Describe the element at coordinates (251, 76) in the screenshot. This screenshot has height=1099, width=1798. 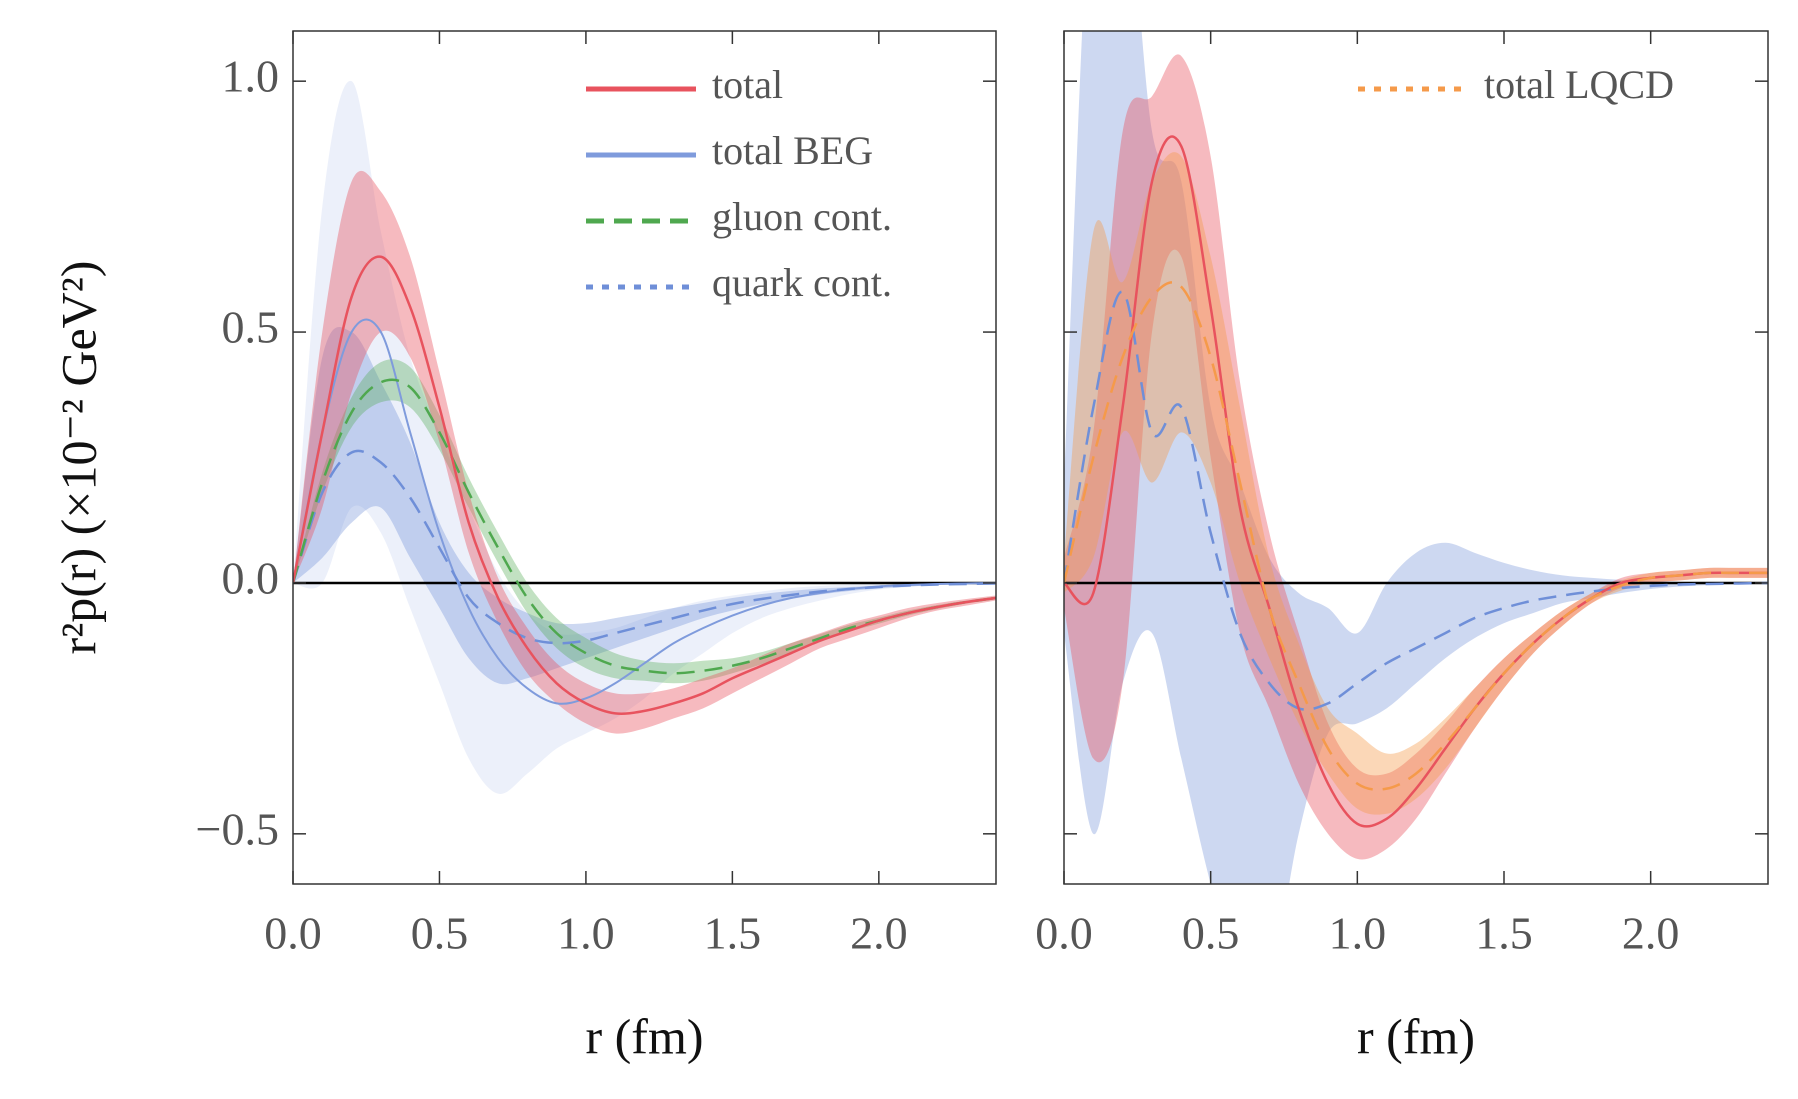
I see `y-tick-label: 1.0` at that location.